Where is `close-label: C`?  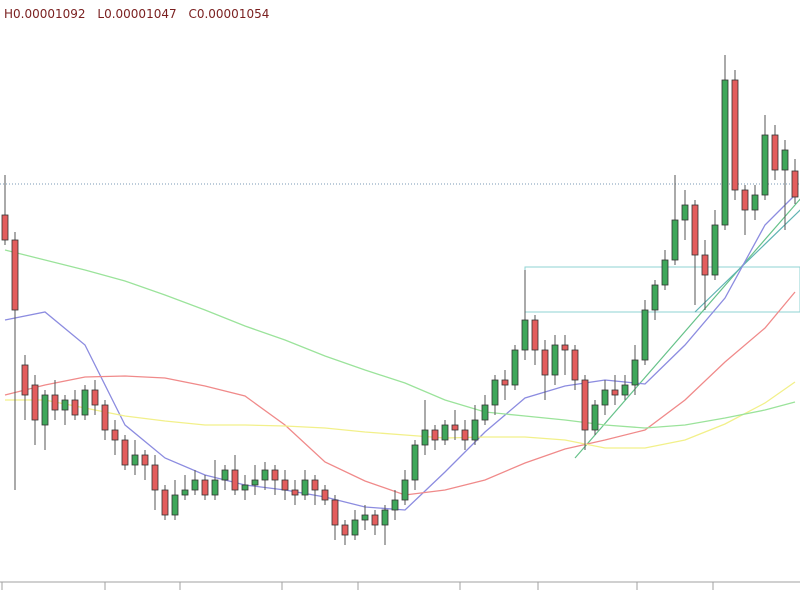
close-label: C is located at coordinates (192, 14).